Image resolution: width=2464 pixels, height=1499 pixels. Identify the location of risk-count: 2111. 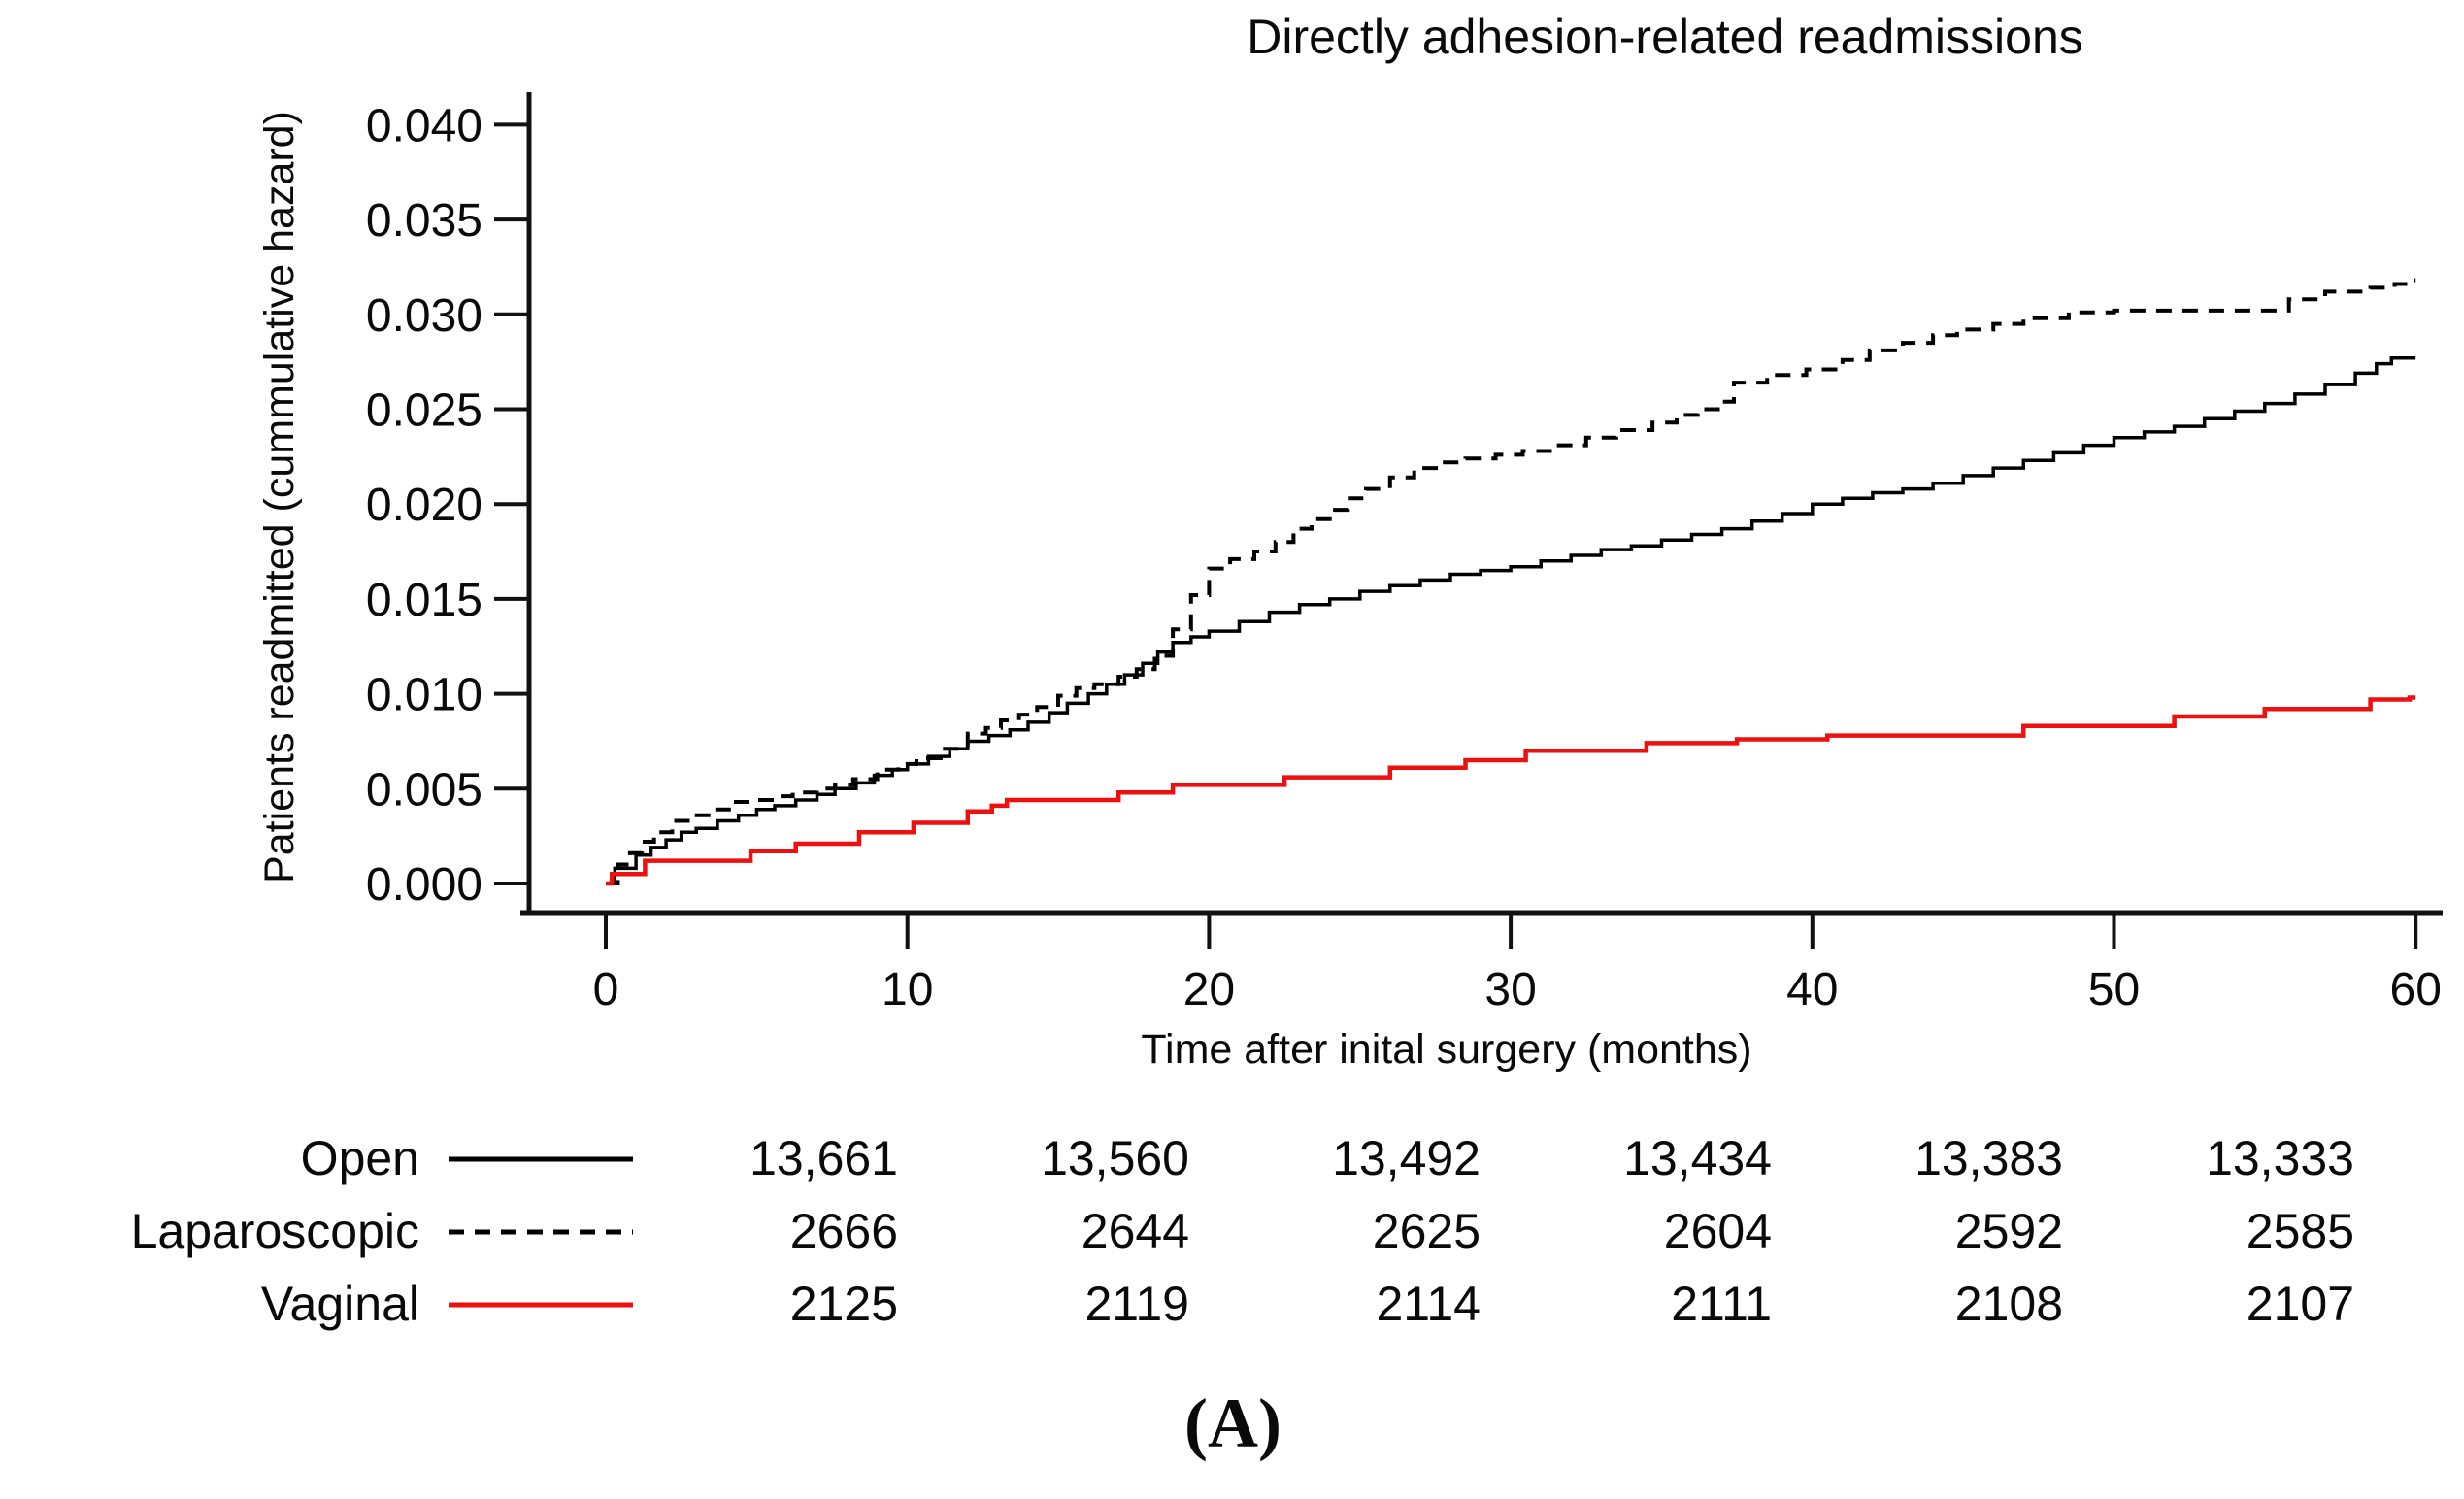
(1721, 1304).